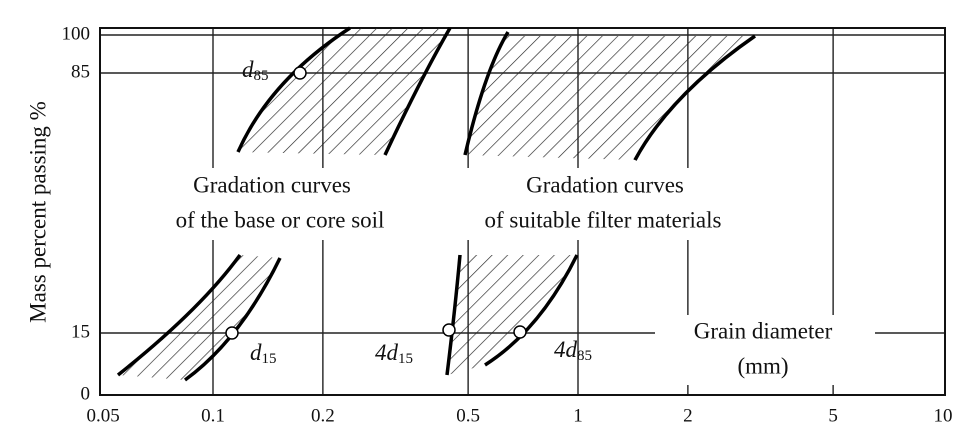 This screenshot has height=436, width=961. I want to click on x-tick-label: 10, so click(943, 415).